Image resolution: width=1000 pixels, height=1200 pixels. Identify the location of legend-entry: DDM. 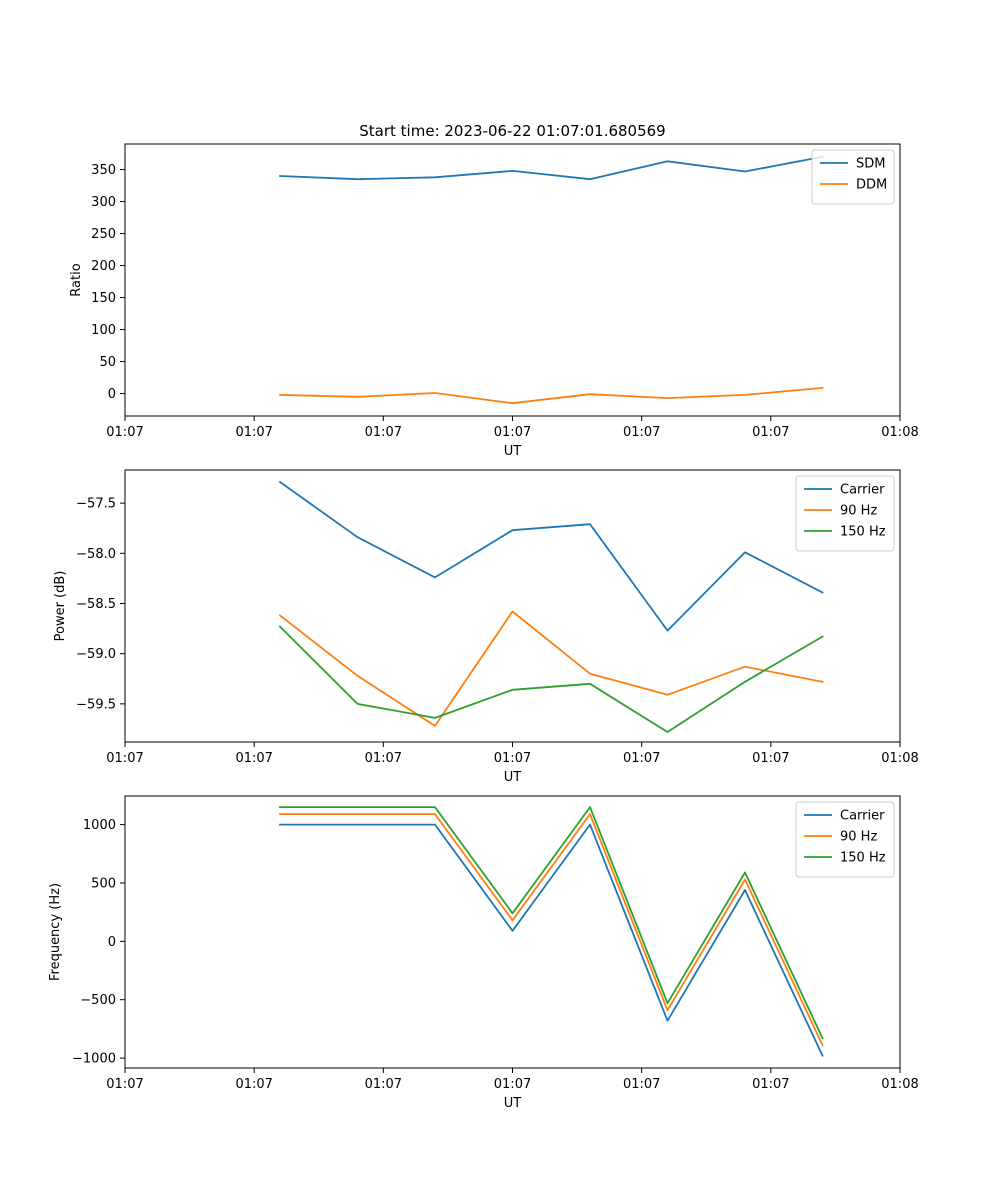
(871, 185).